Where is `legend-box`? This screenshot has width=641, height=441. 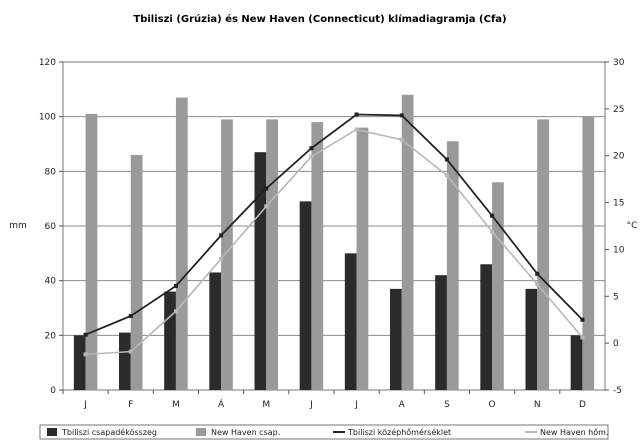
legend-box is located at coordinates (324, 432).